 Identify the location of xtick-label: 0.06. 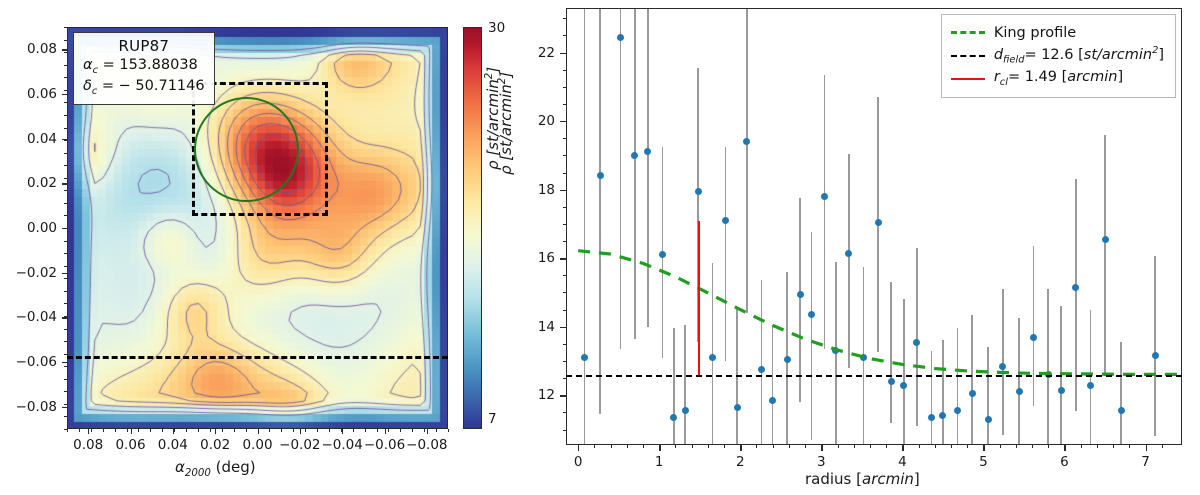
(130, 445).